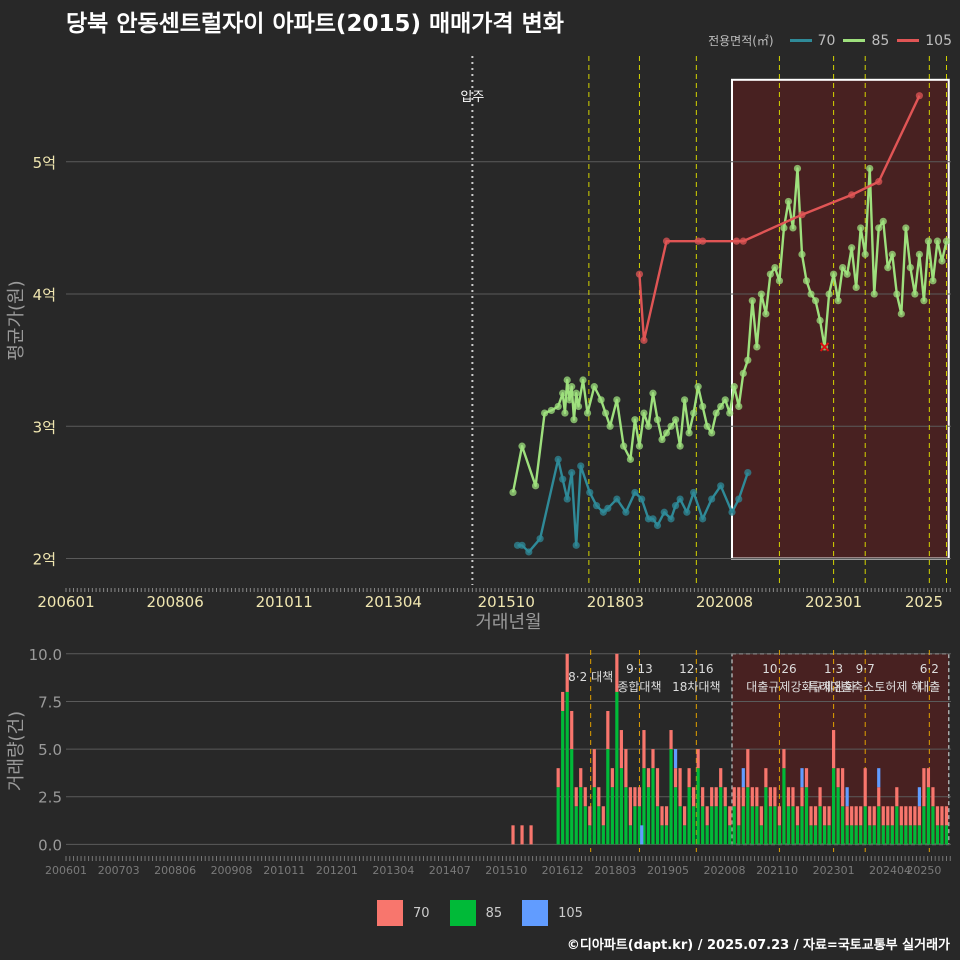 The image size is (960, 960). Describe the element at coordinates (833, 602) in the screenshot. I see `price-x-tick-label: 202301` at that location.